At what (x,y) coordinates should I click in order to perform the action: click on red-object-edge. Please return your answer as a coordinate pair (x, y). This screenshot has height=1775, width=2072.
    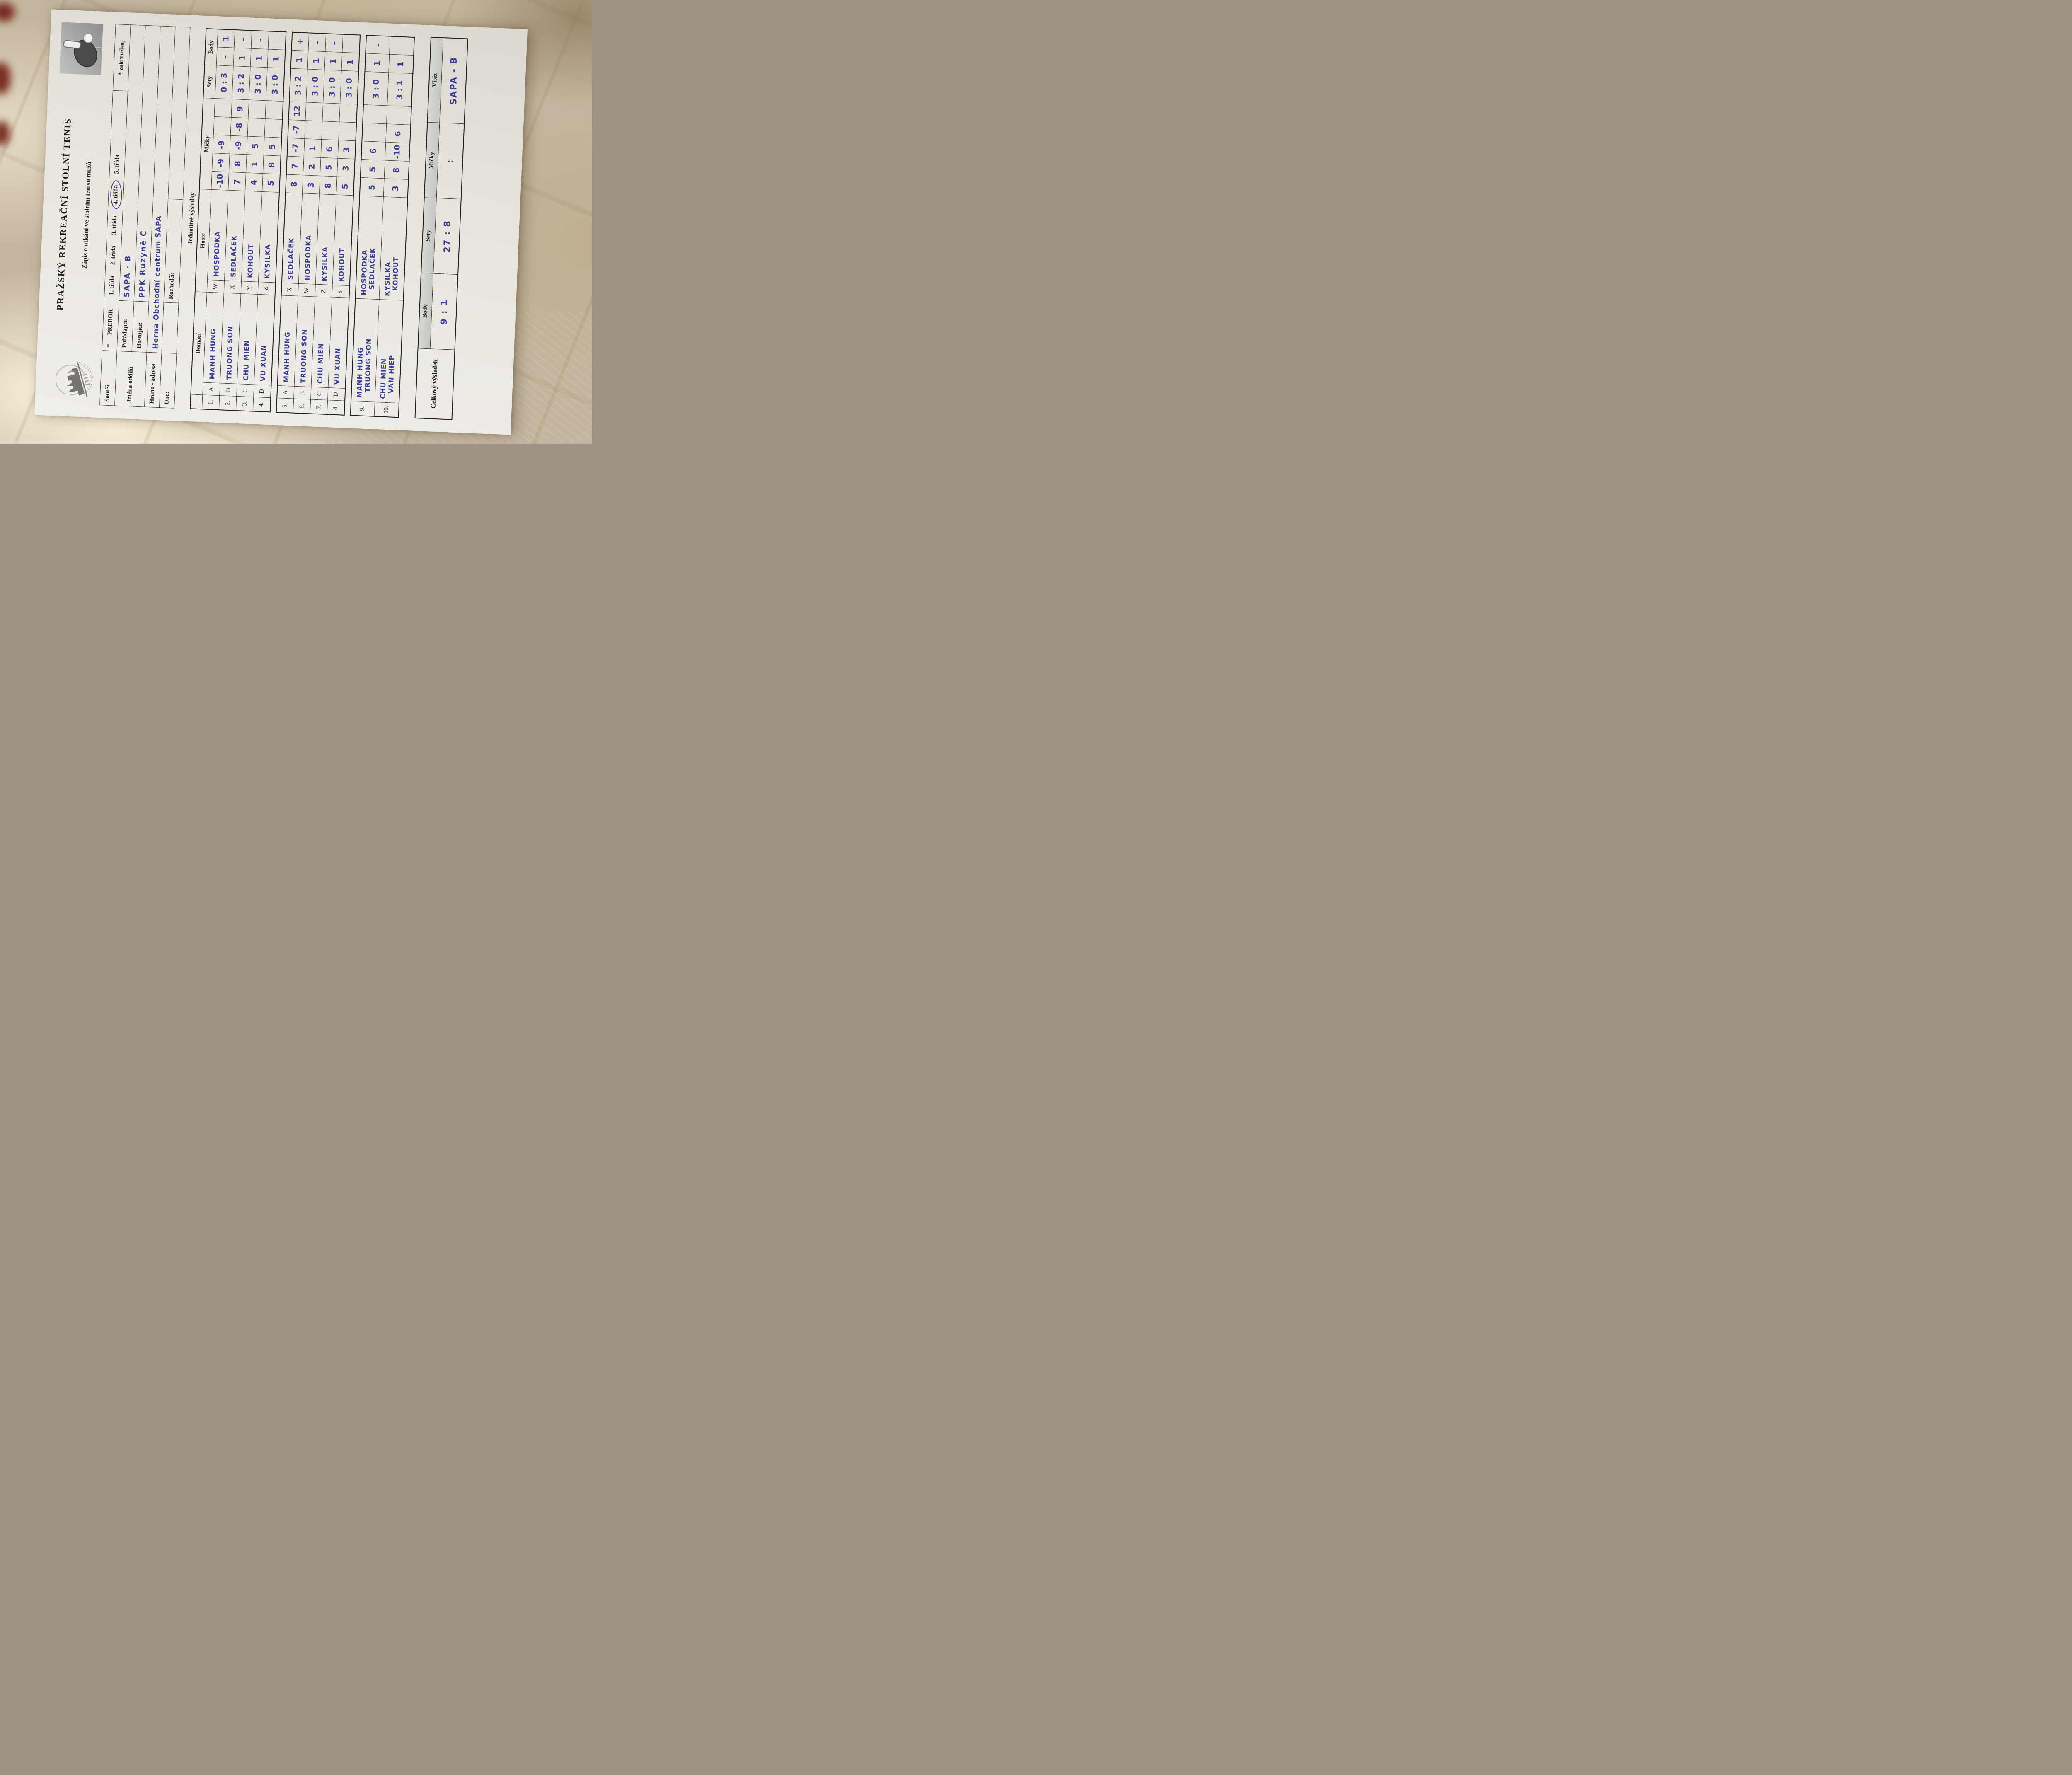
    Looking at the image, I should click on (5, 78).